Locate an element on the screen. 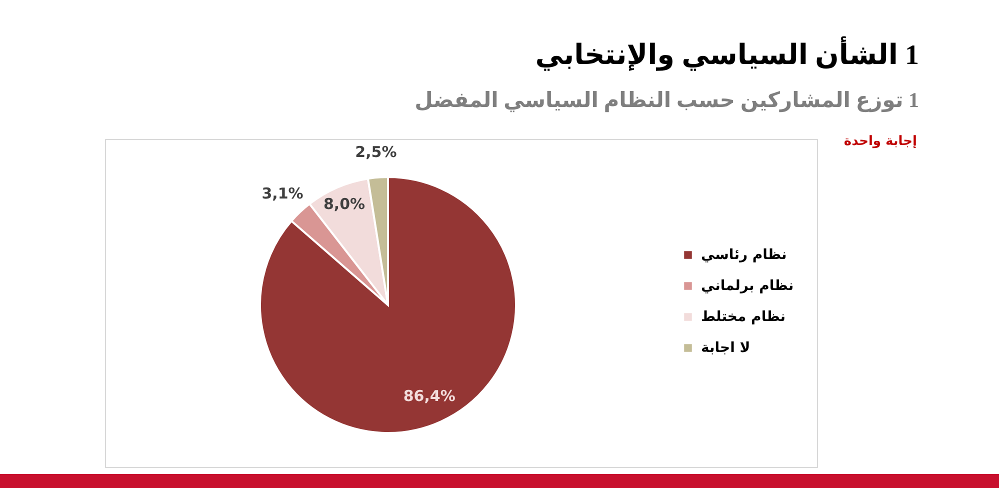 The width and height of the screenshot is (999, 488). legend-label: نظام مختلط is located at coordinates (743, 317).